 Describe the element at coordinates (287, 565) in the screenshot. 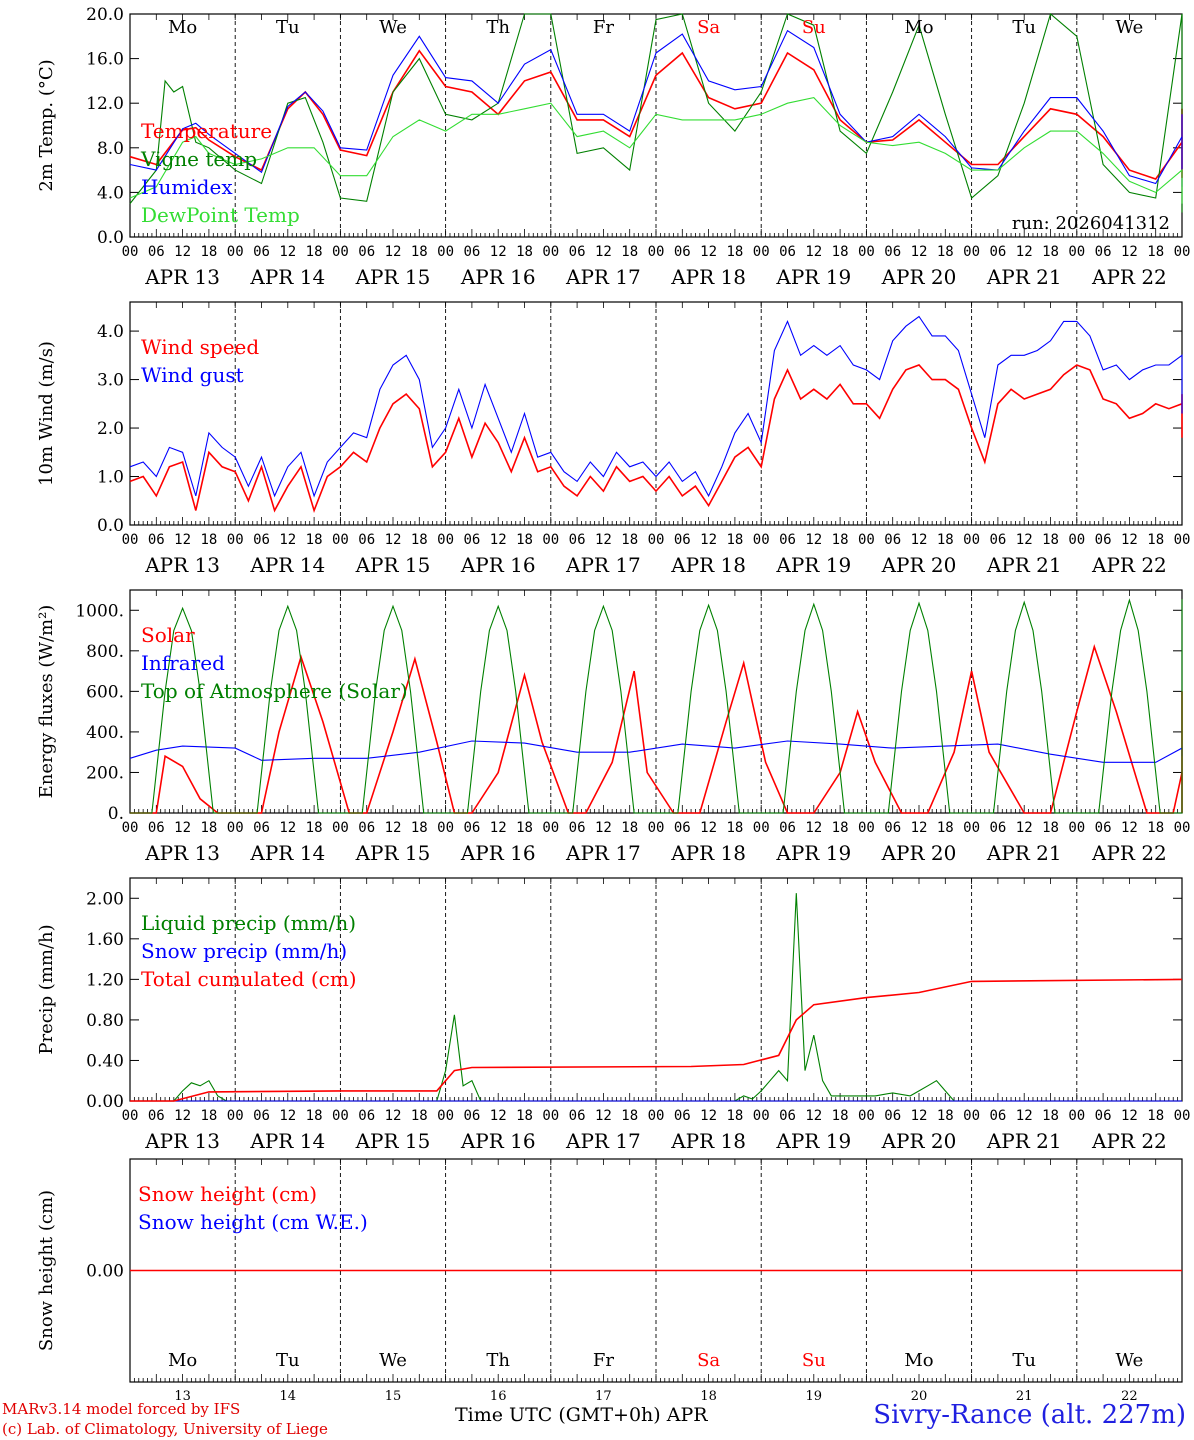

I see `date-label: APR 14` at that location.